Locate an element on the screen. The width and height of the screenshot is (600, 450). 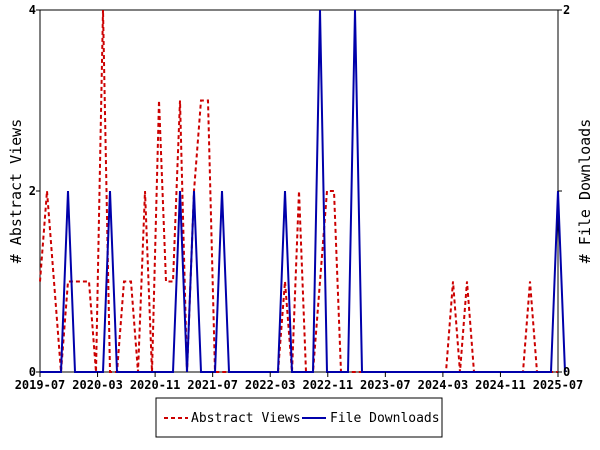
y-left-tick-label: 4 is located at coordinates (32, 10).